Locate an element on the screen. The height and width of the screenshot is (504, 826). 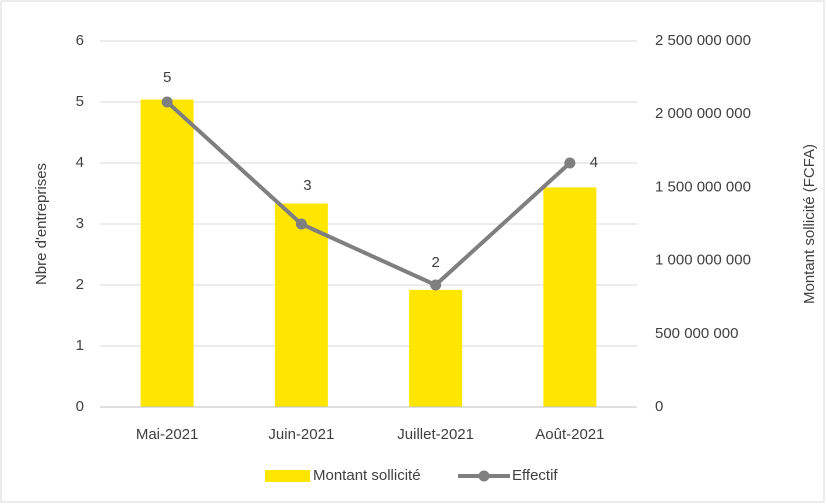
y-tick-label: 6 is located at coordinates (80, 40).